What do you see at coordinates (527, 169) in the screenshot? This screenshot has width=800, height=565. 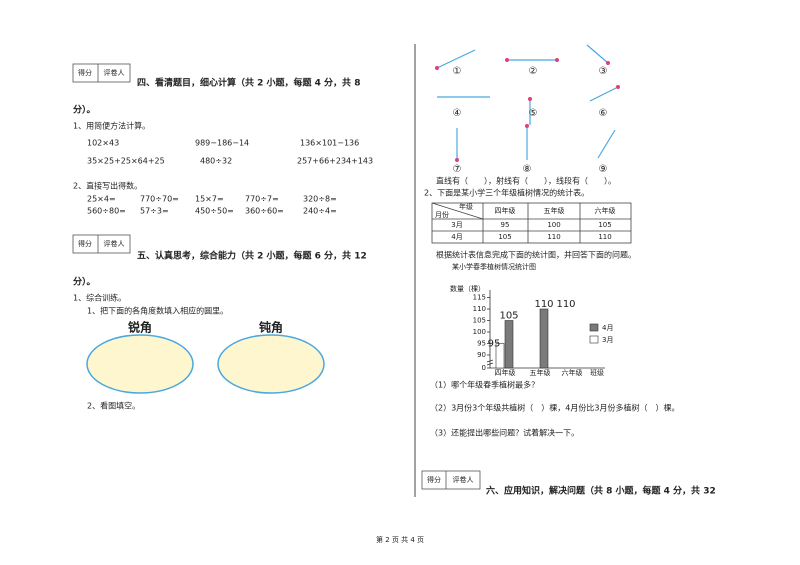 I see `figure-number: ⑧` at bounding box center [527, 169].